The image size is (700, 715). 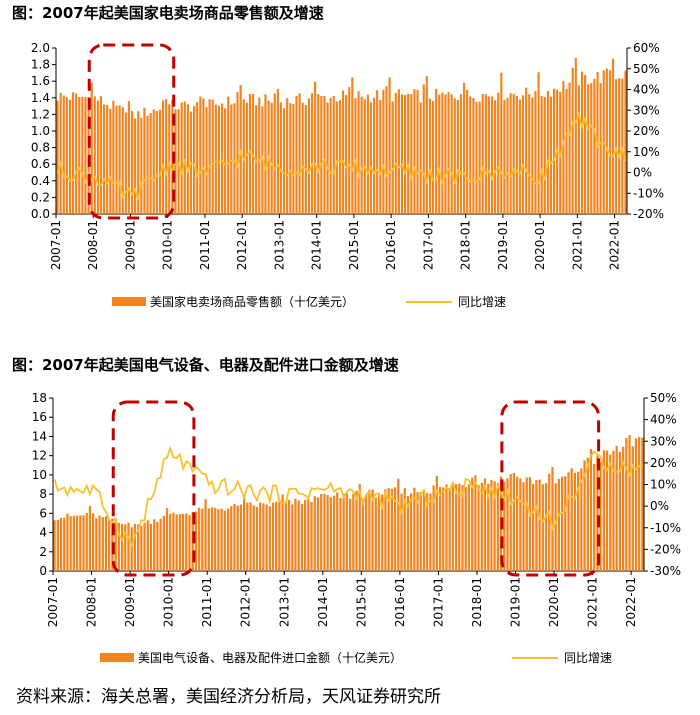 What do you see at coordinates (39, 417) in the screenshot?
I see `y-left-tick-label: 16` at bounding box center [39, 417].